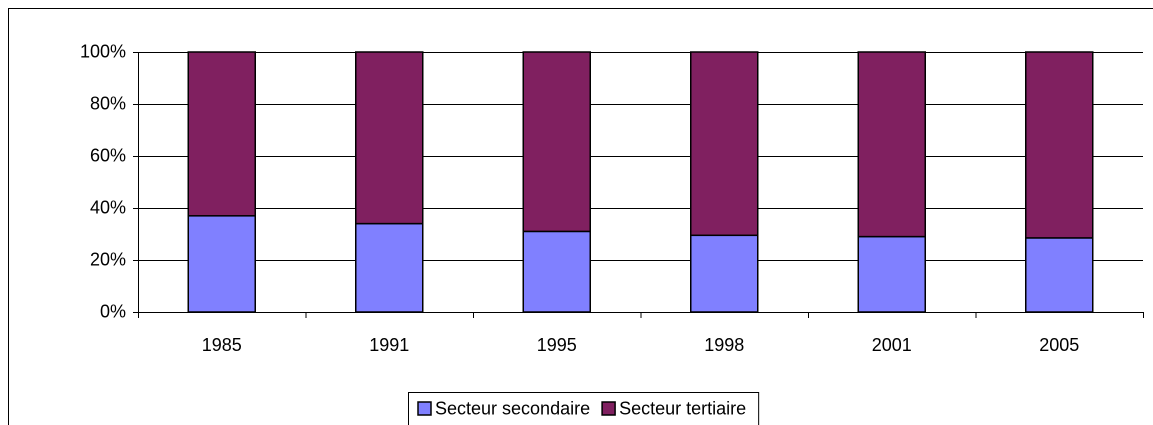  I want to click on legend: Secteur secondaire Secteur tertiaire, so click(584, 408).